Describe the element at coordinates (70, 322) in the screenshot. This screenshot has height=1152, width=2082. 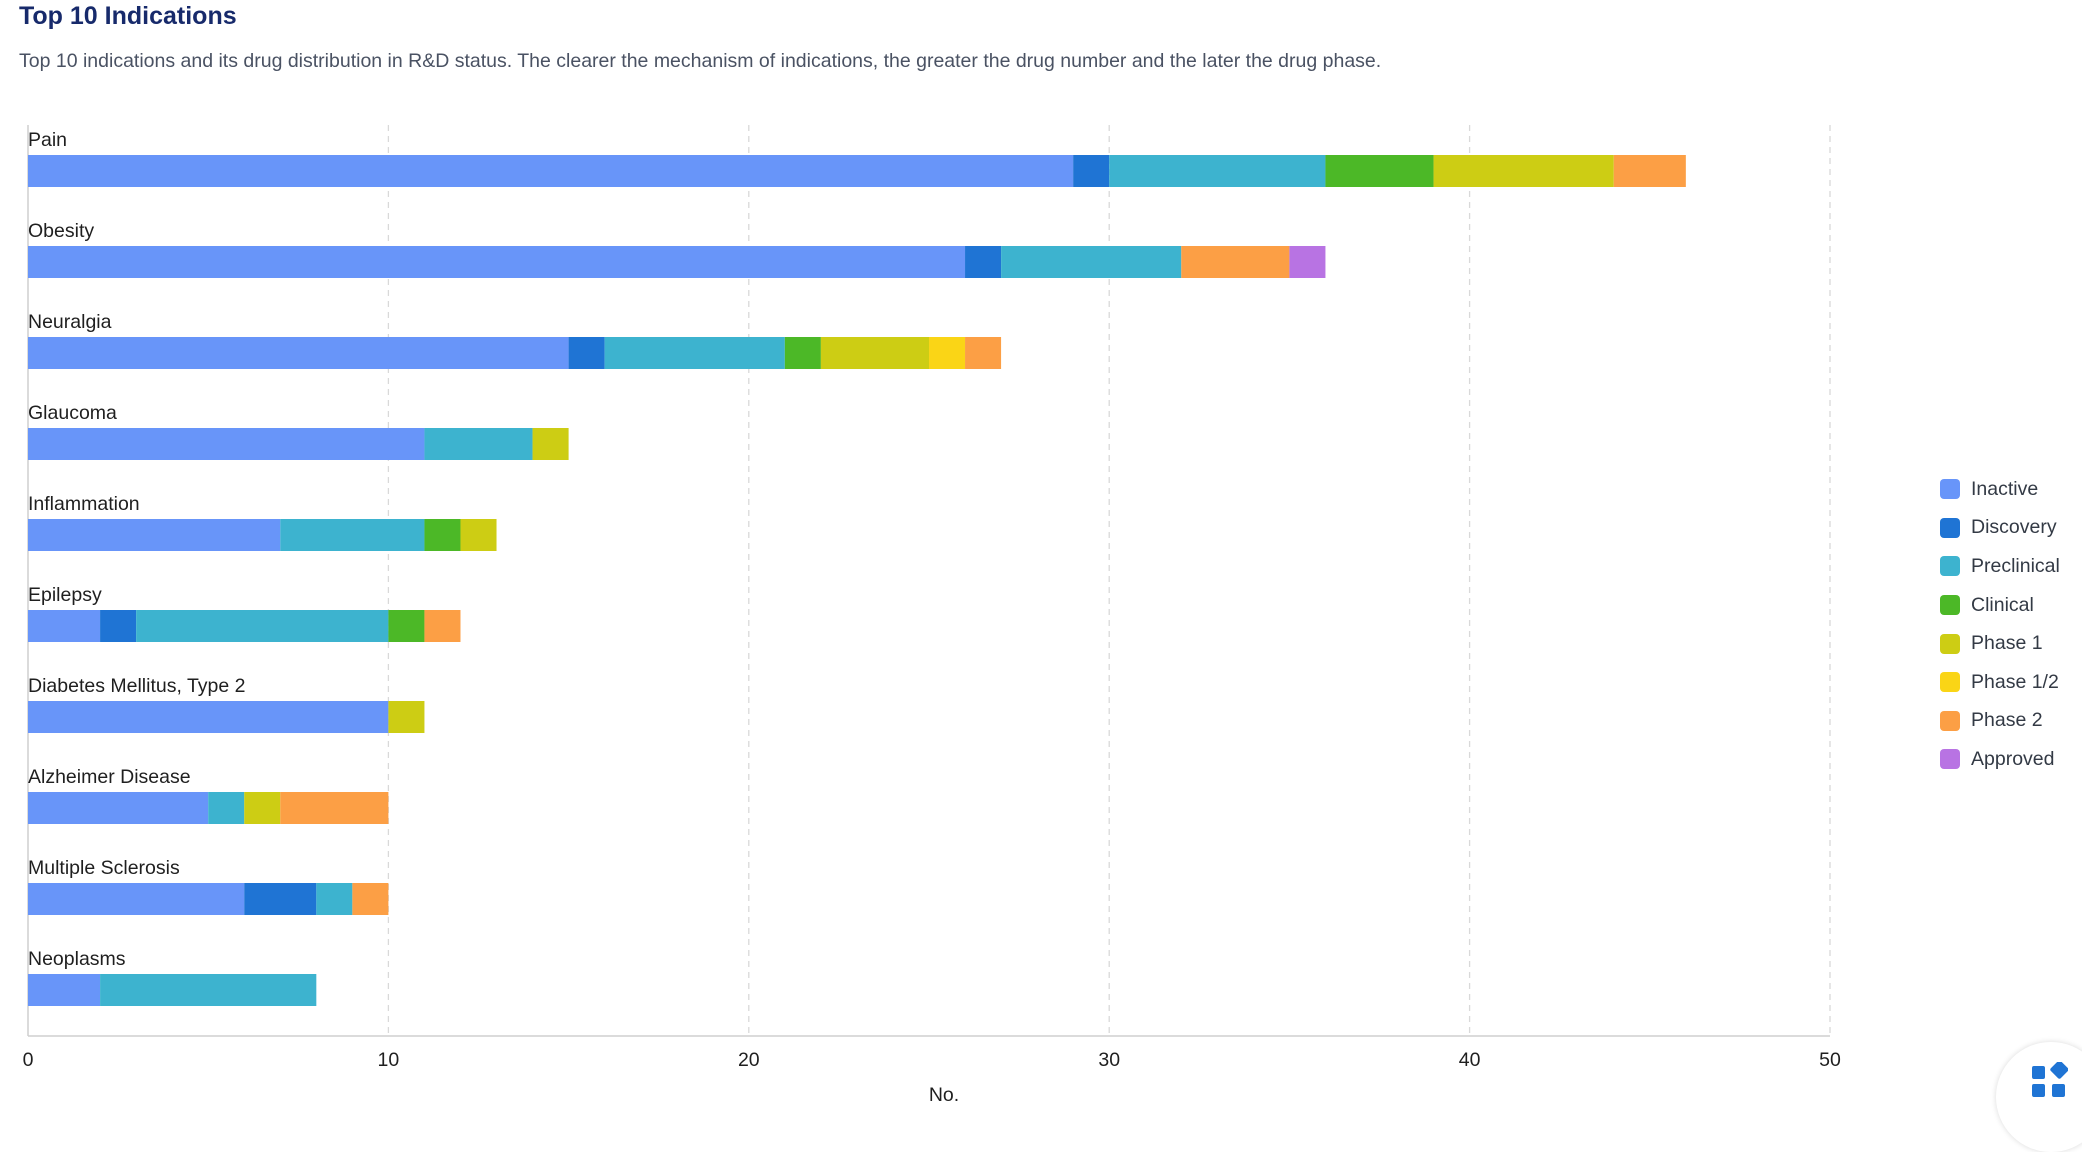
I see `category-label: Neuralgia` at that location.